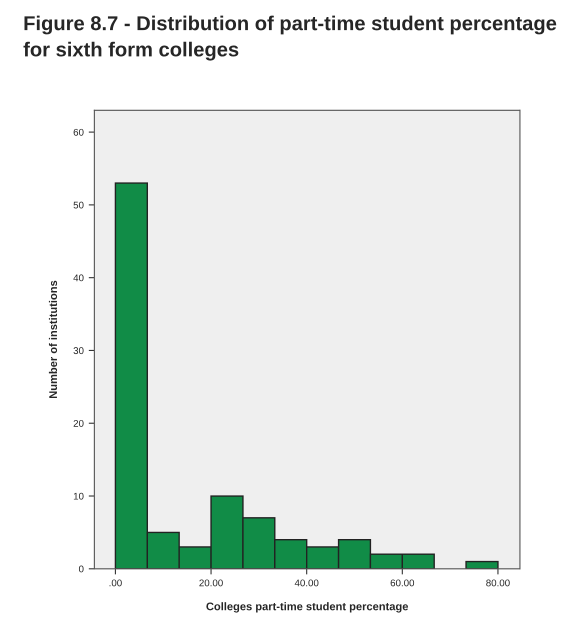 The image size is (579, 623). I want to click on x-tick-label: 20.00, so click(211, 582).